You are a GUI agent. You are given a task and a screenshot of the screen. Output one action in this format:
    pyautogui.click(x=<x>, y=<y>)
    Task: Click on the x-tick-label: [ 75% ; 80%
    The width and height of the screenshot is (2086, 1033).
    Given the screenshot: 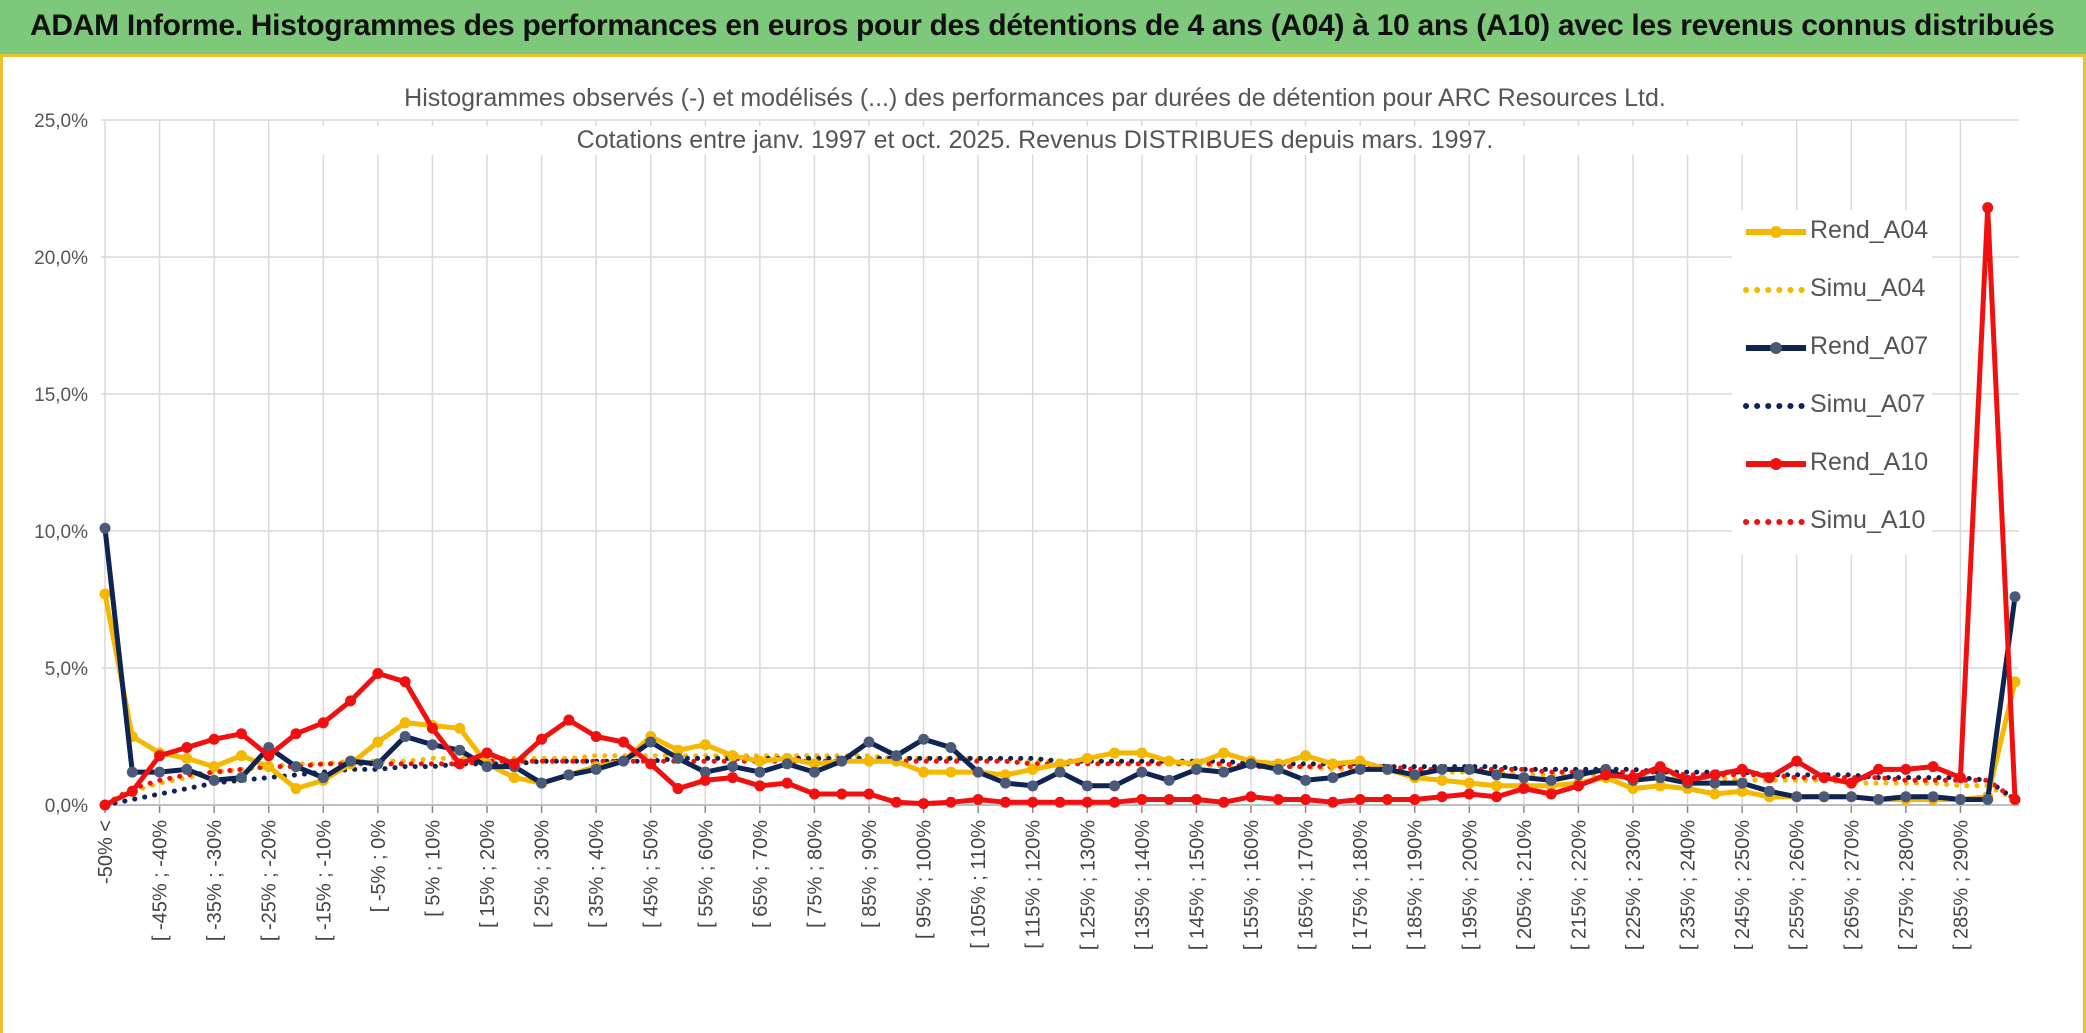 What is the action you would take?
    pyautogui.click(x=815, y=874)
    